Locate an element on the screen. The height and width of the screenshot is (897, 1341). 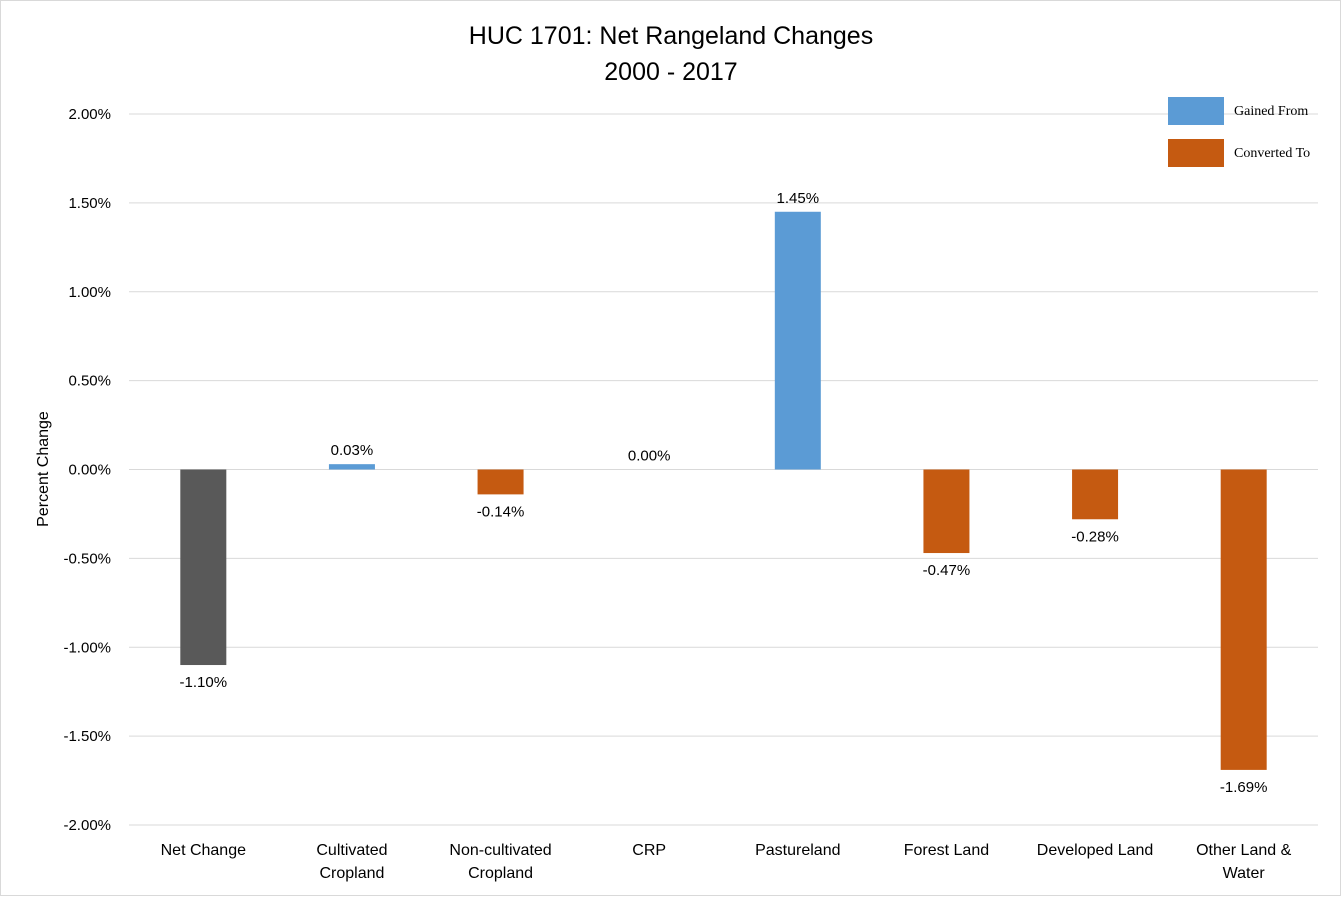
y-tick-label: -1.50% is located at coordinates (87, 736).